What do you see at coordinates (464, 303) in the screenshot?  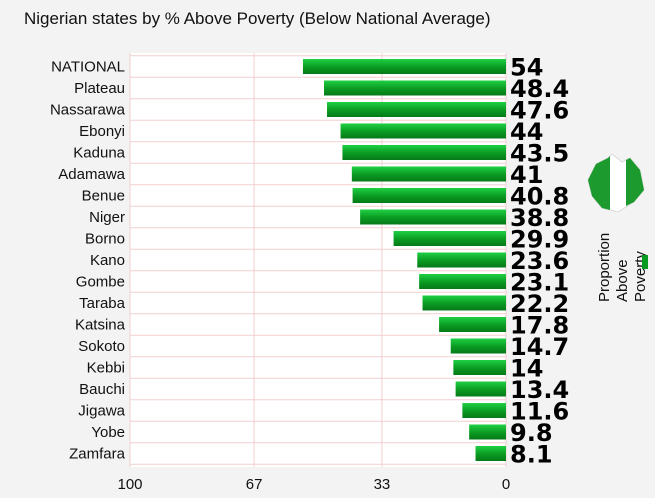 I see `bar-taraba` at bounding box center [464, 303].